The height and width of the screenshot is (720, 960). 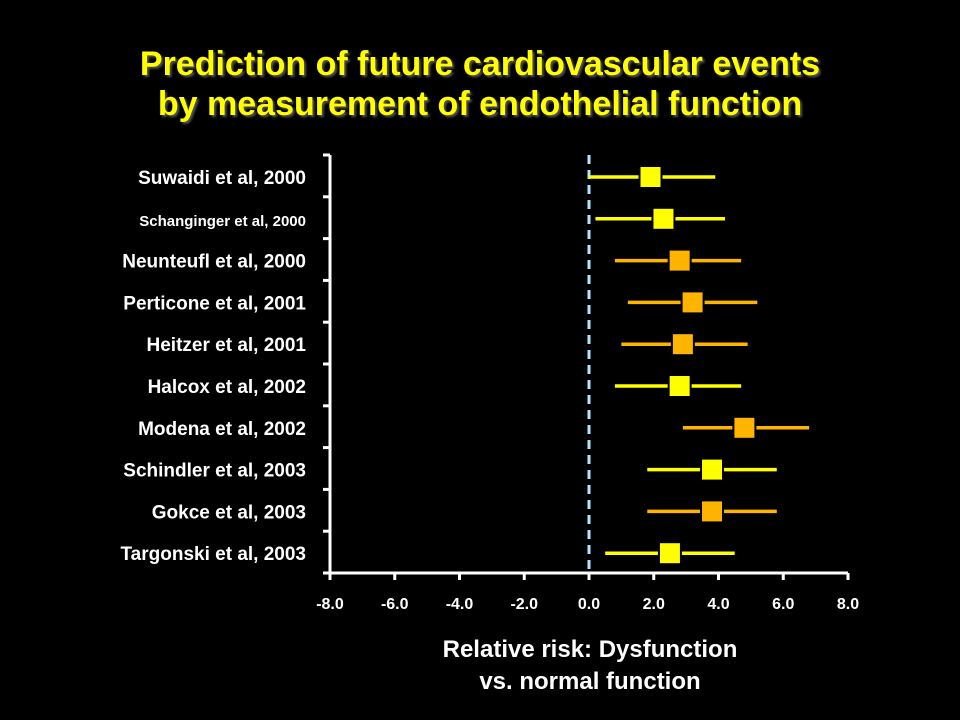 What do you see at coordinates (524, 604) in the screenshot?
I see `x-tick-label: -2.0` at bounding box center [524, 604].